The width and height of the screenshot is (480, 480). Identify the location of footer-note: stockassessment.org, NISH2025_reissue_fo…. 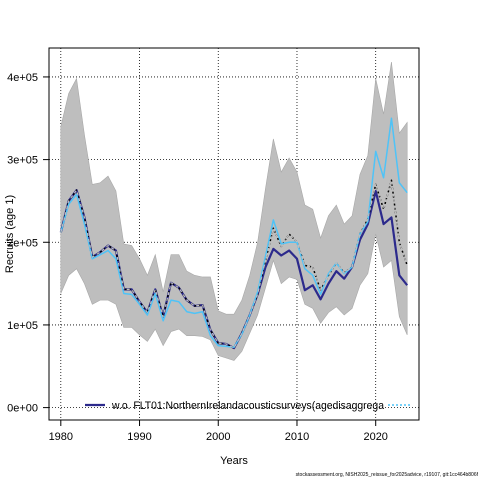
(386, 475).